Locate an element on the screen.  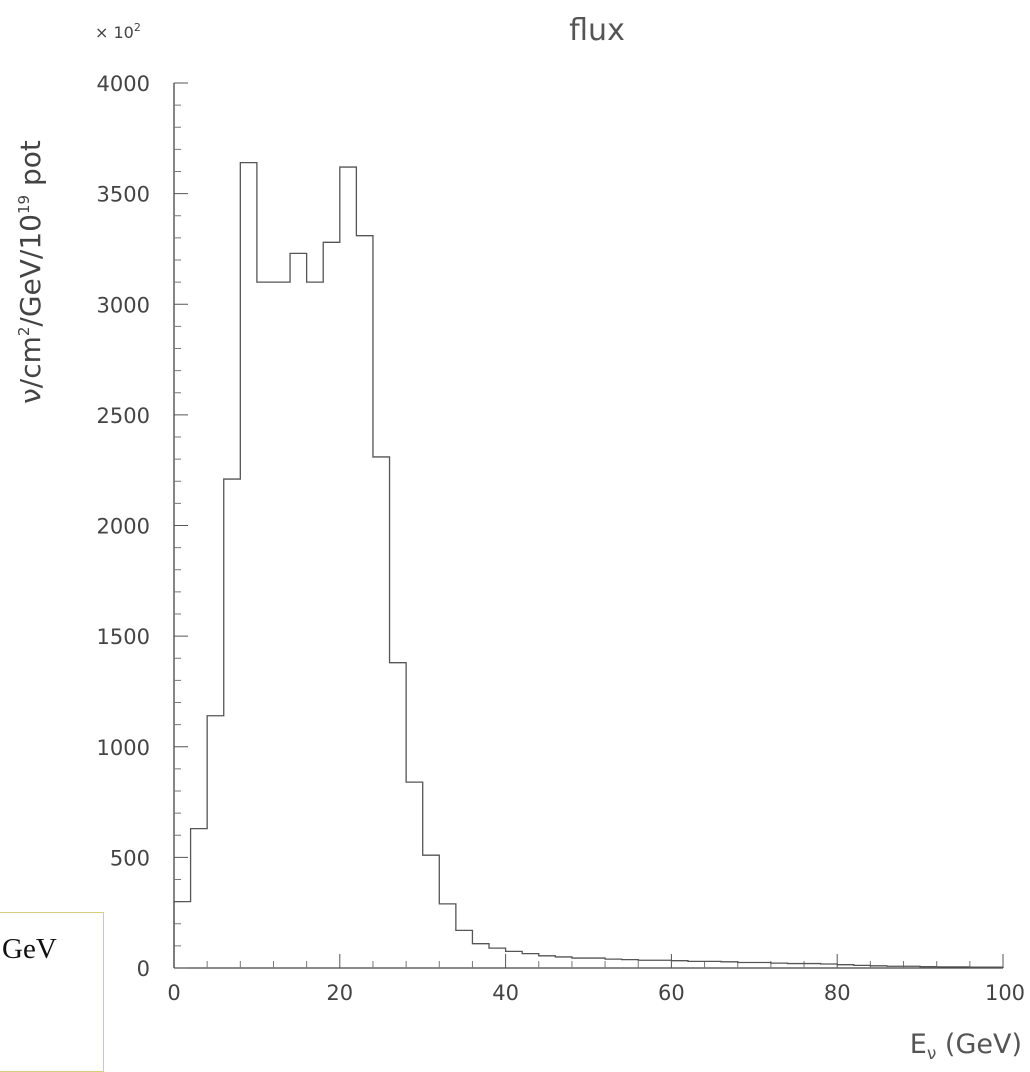
y-tick-label: 4000 is located at coordinates (123, 84).